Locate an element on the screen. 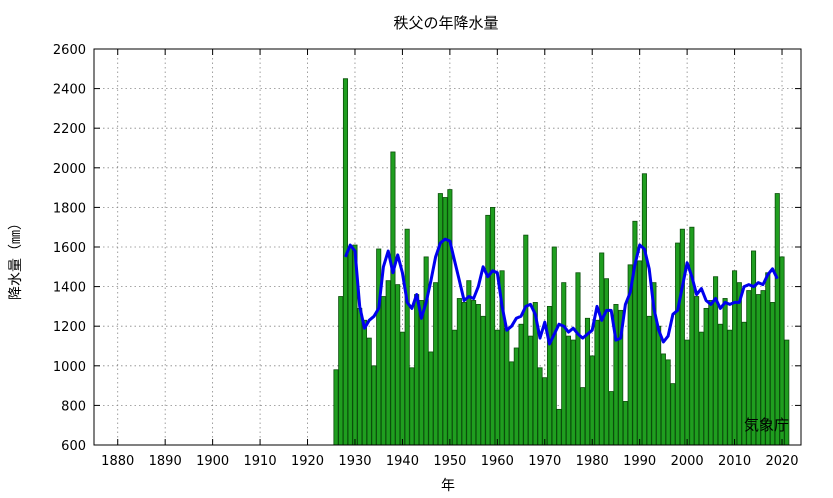 This screenshot has height=498, width=833. x-axis-label: 年 is located at coordinates (448, 486).